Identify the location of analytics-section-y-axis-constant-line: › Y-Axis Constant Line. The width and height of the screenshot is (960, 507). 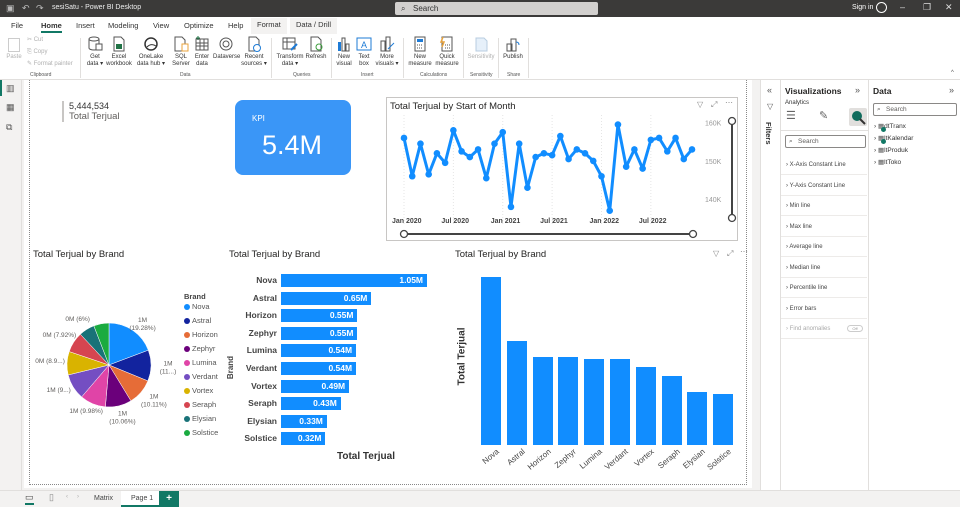
(824, 186).